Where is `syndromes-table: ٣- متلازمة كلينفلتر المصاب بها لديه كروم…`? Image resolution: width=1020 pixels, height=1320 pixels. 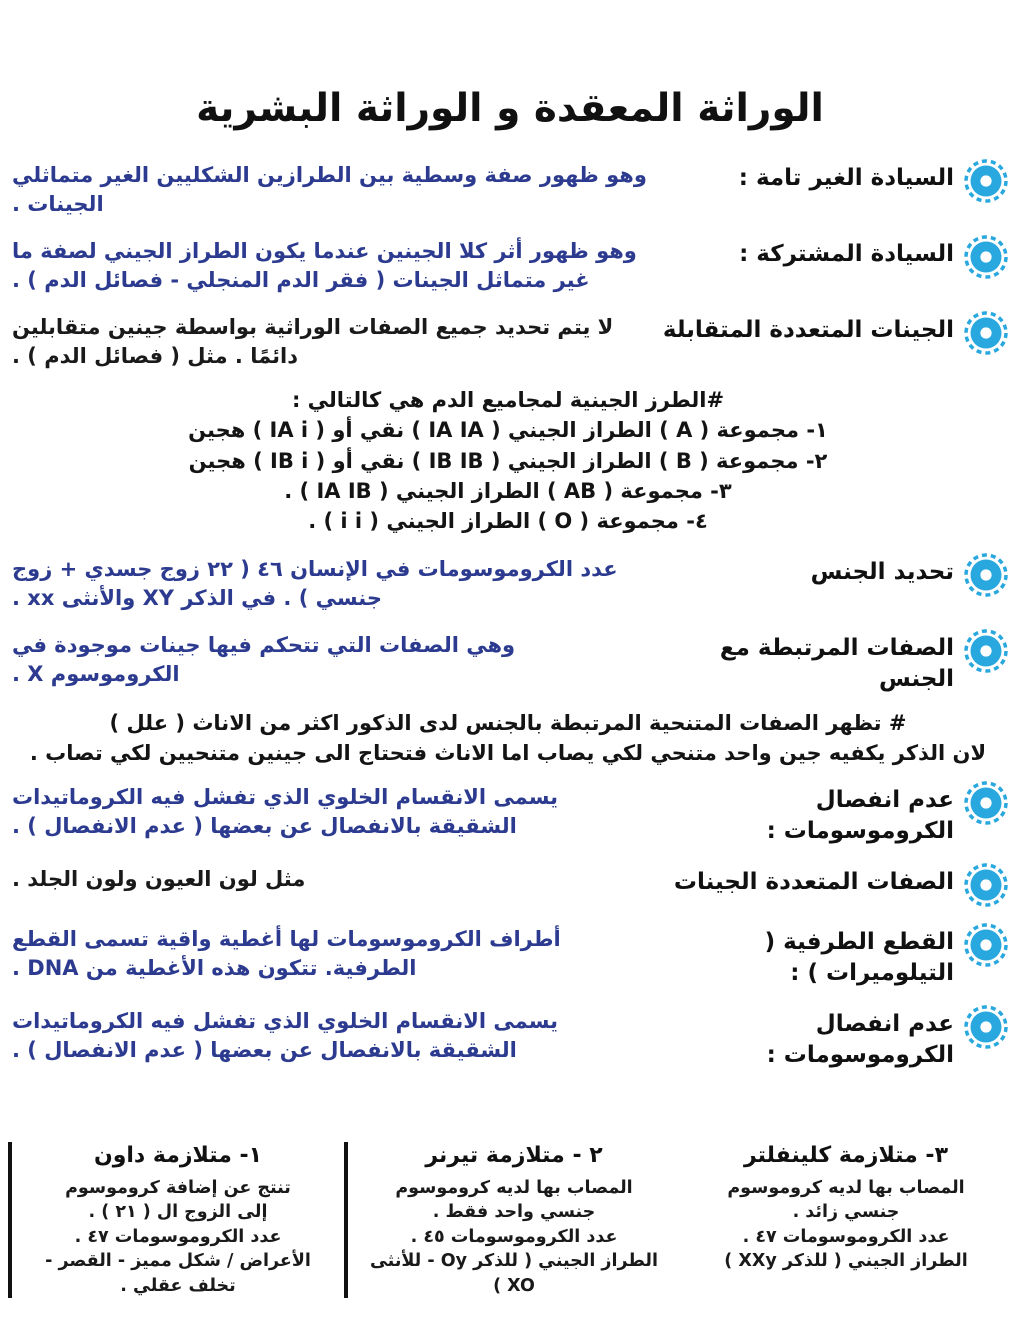 syndromes-table: ٣- متلازمة كلينفلتر المصاب بها لديه كروم… is located at coordinates (510, 1220).